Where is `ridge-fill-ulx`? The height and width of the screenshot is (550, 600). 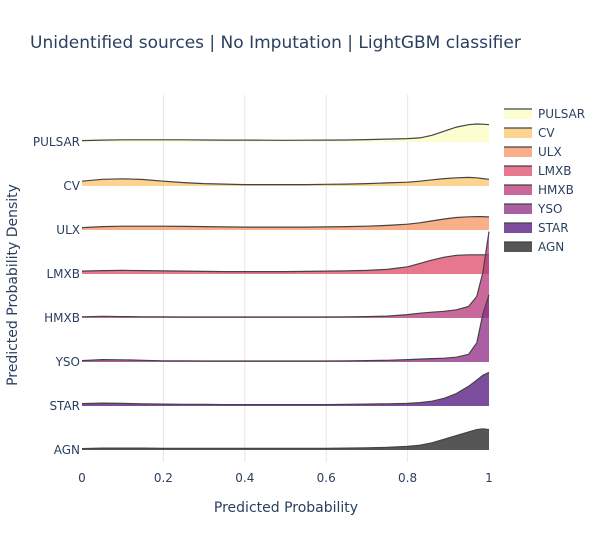
ridge-fill-ulx is located at coordinates (285, 223).